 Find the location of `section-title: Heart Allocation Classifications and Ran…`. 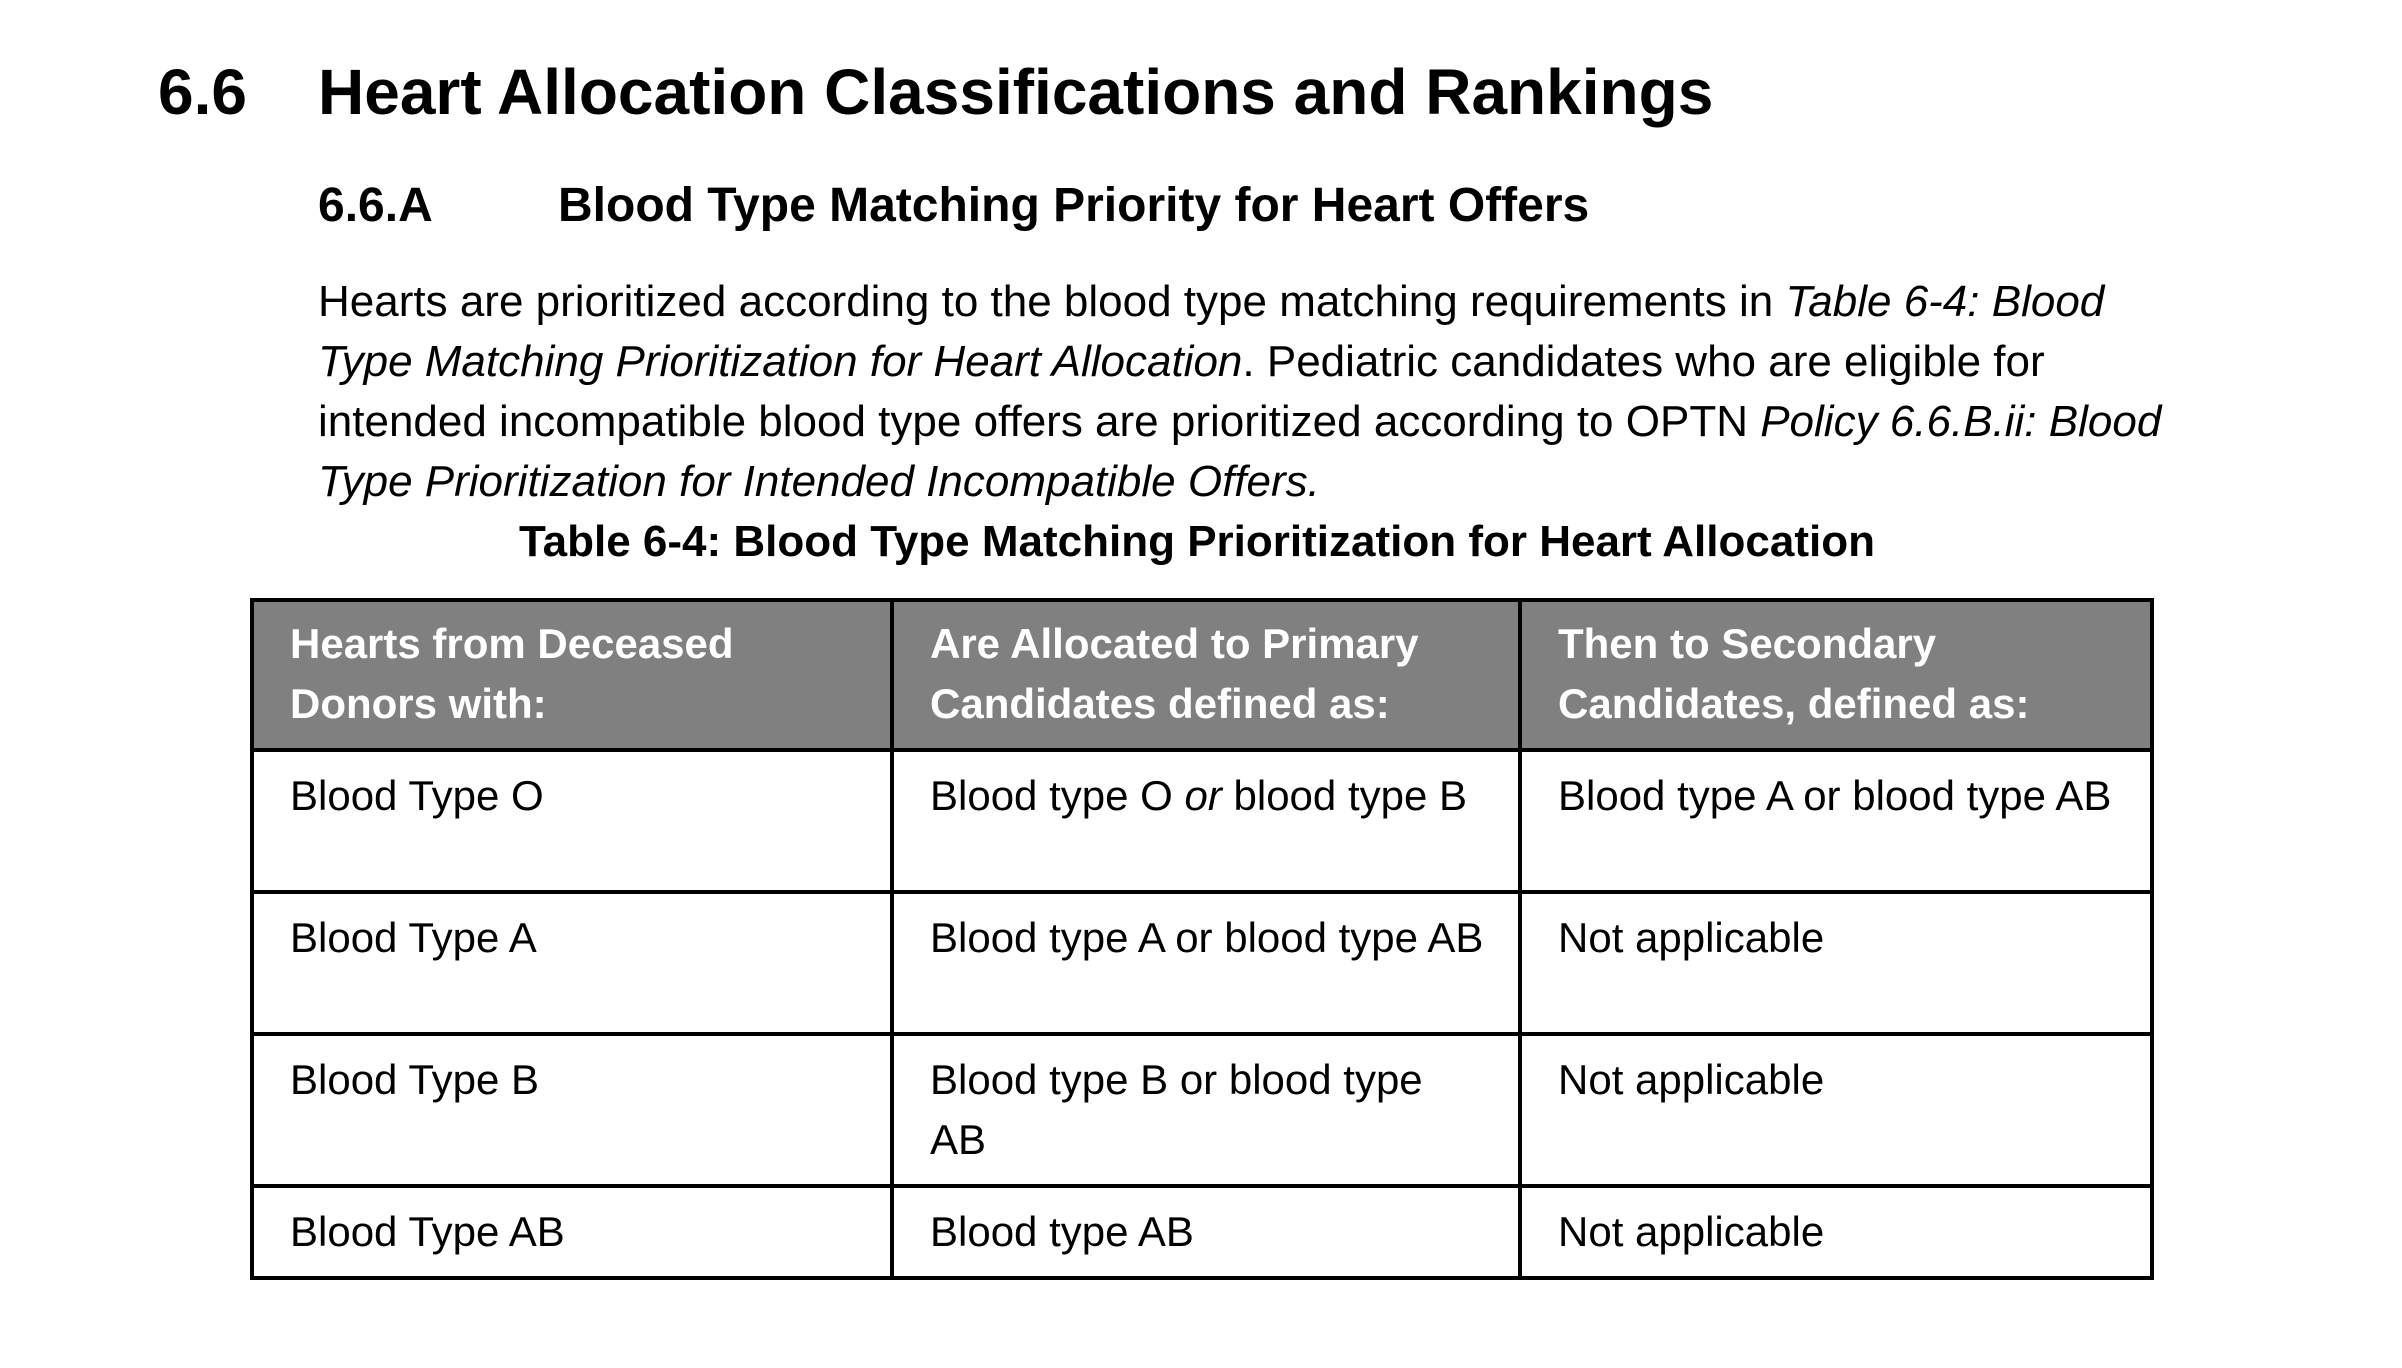

section-title: Heart Allocation Classifications and Ran… is located at coordinates (1016, 92).